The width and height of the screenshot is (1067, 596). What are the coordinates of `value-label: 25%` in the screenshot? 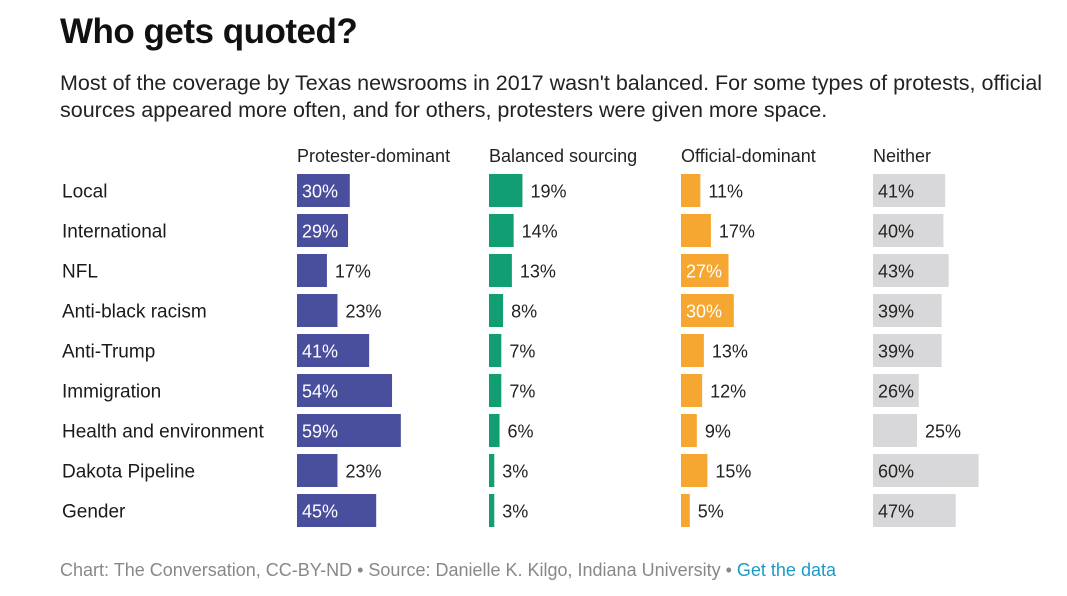 It's located at (943, 432).